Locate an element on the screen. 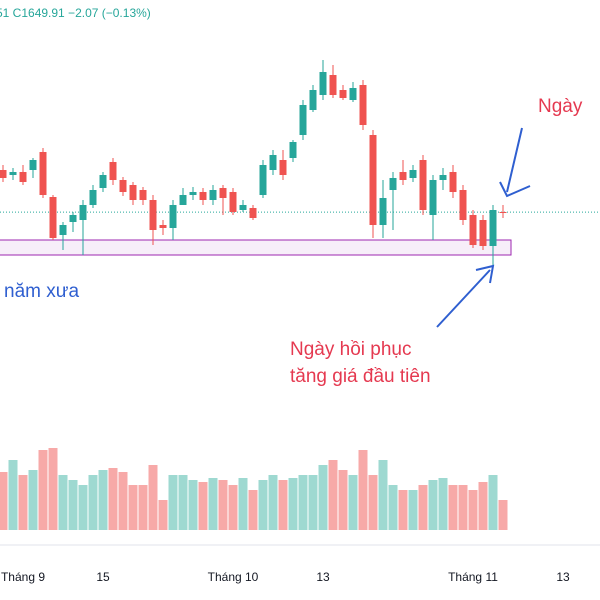  x-tick-label: 15 is located at coordinates (103, 577).